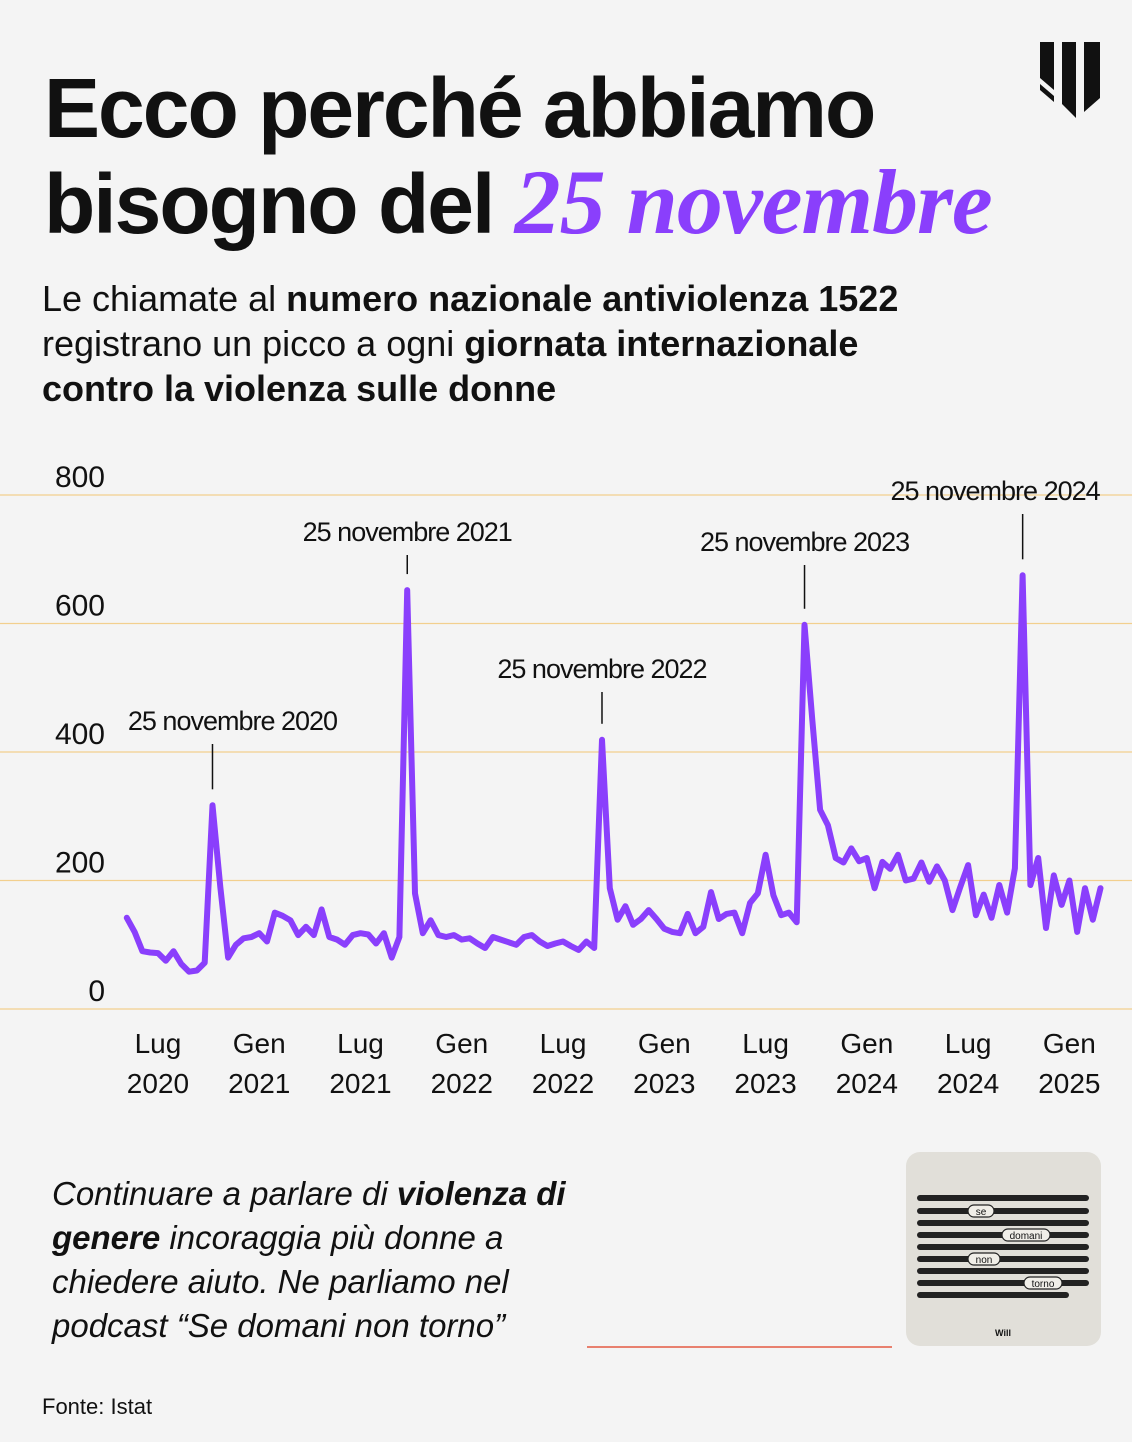 The height and width of the screenshot is (1442, 1132). Describe the element at coordinates (248, 343) in the screenshot. I see `subtitle-text: registrano un picco a ogni` at that location.